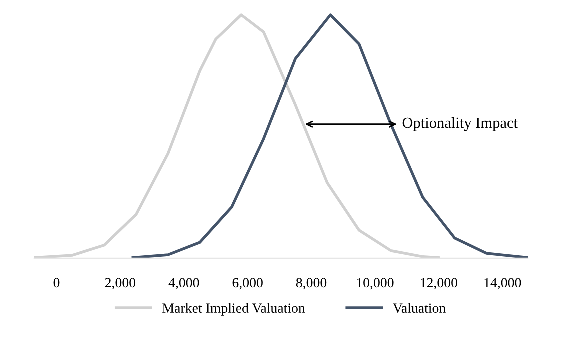  I want to click on x-tick-label: 14,000, so click(503, 284).